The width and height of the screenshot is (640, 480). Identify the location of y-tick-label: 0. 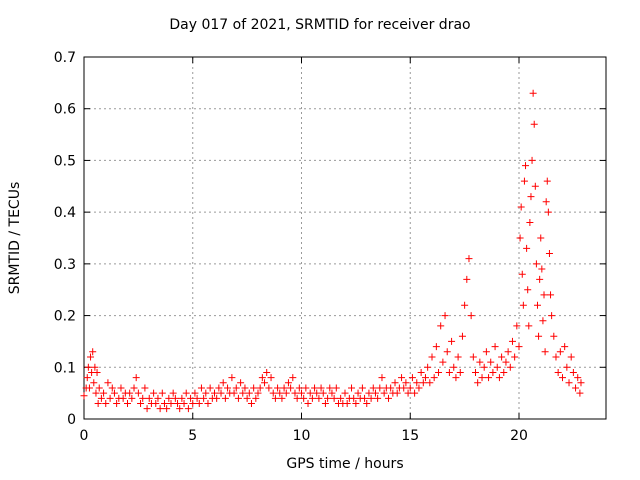
(71, 420).